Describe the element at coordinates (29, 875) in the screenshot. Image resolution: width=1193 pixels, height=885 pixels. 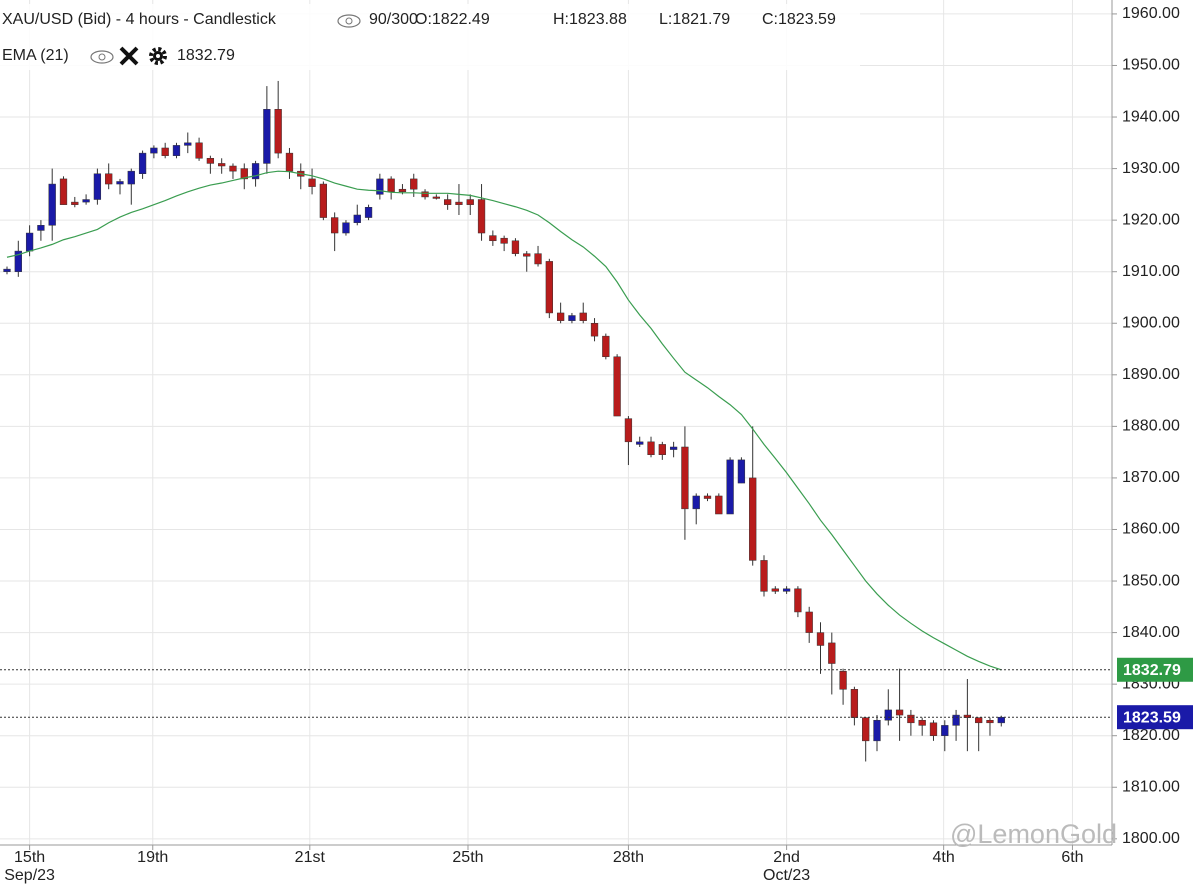
I see `x-tick-sublabel: Sep/23` at that location.